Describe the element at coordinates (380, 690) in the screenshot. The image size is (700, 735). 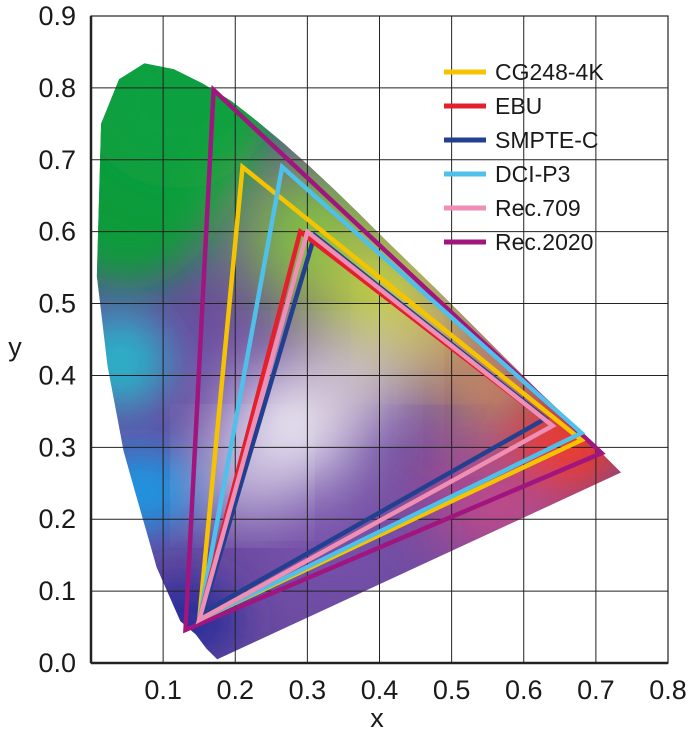
I see `x-tick-label: 0.4` at that location.